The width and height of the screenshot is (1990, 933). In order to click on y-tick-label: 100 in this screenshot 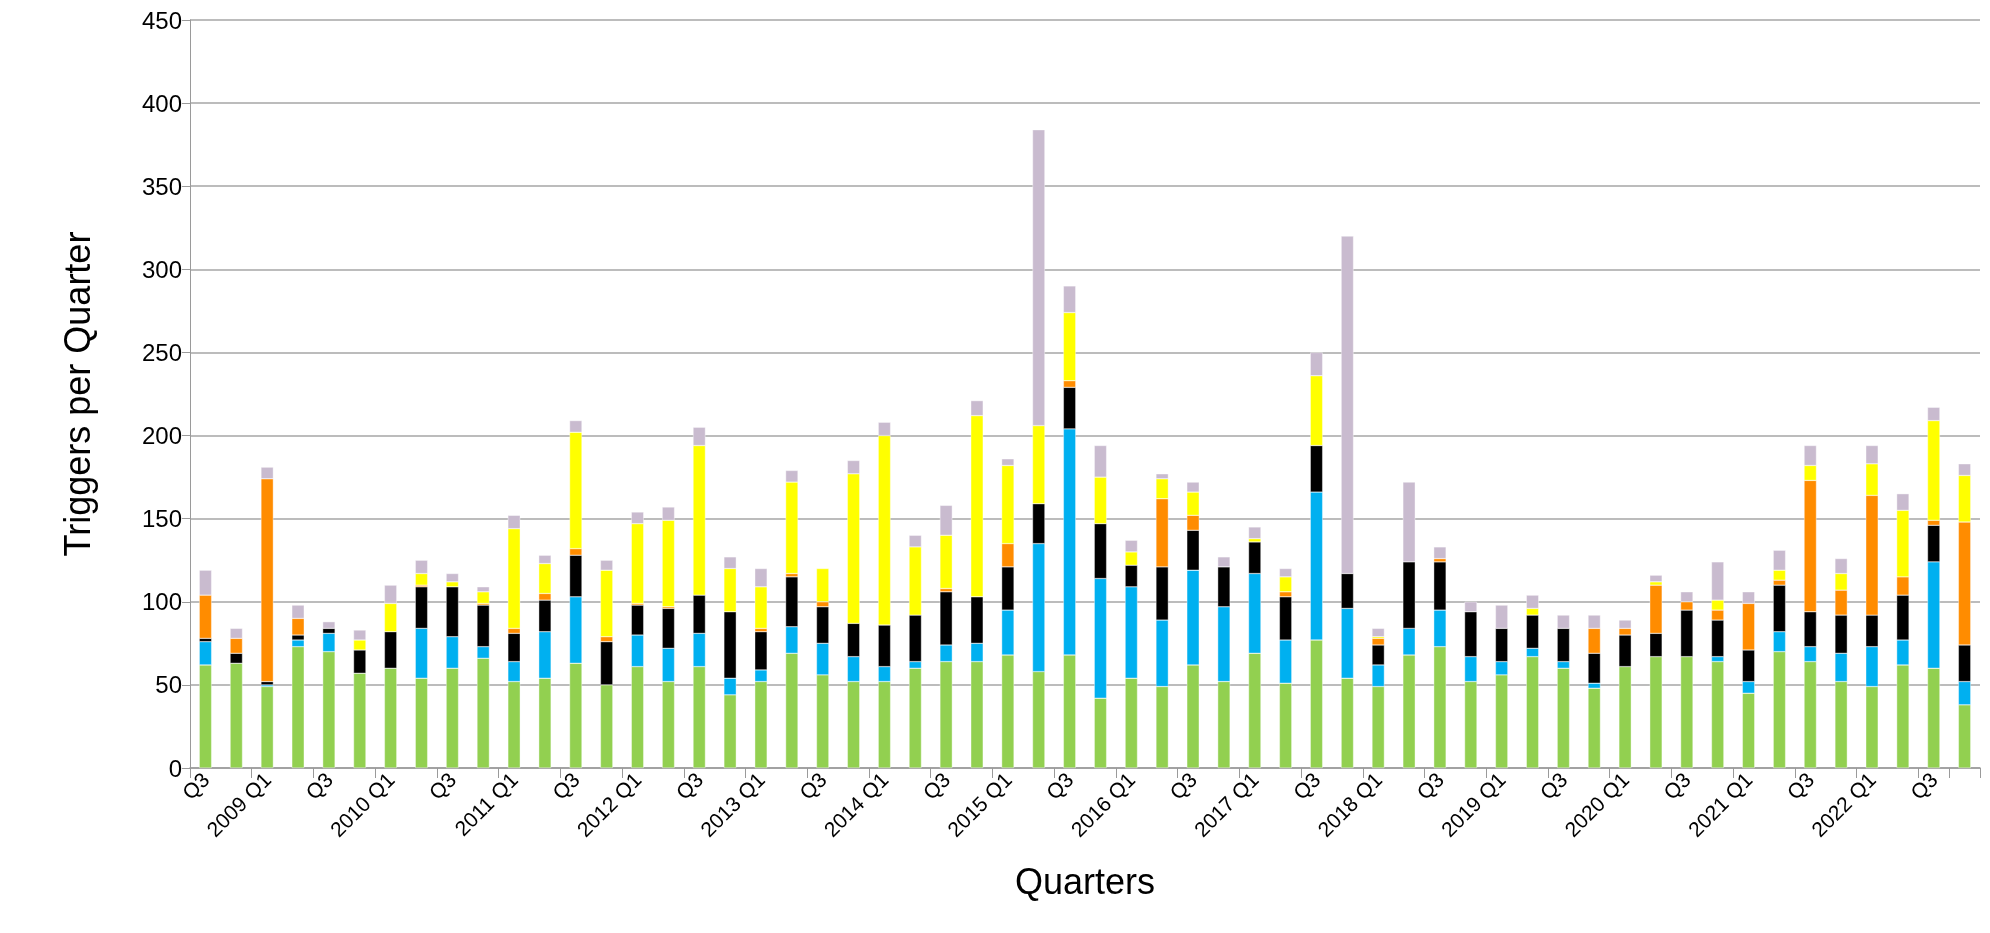, I will do `click(161, 602)`.